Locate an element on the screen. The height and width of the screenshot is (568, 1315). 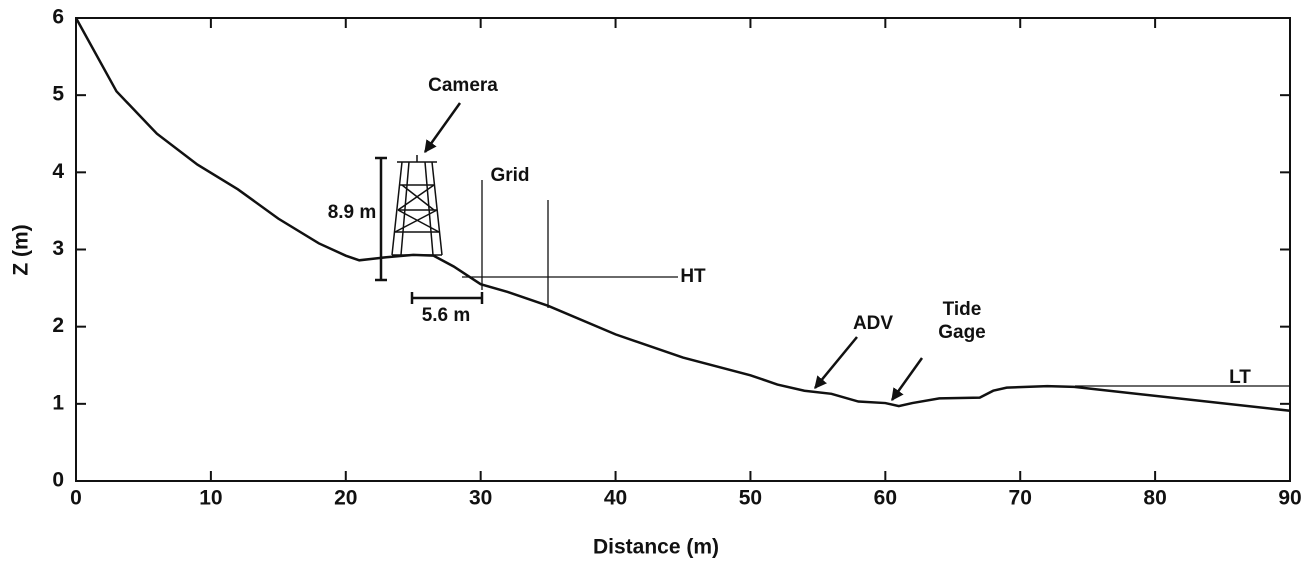
dimension-bars is located at coordinates (429, 230).